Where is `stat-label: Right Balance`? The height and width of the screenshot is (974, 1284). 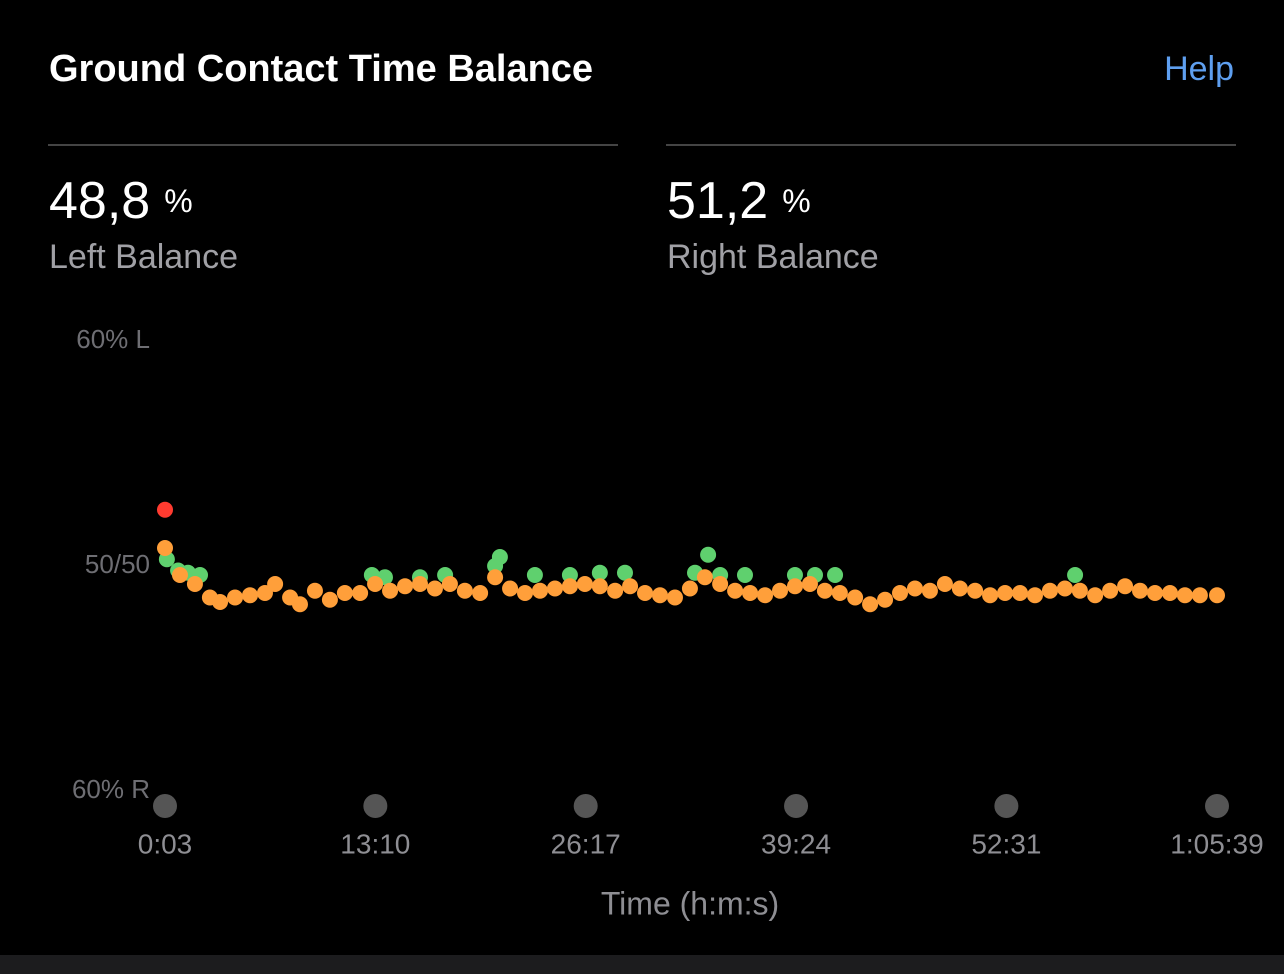
stat-label: Right Balance is located at coordinates (773, 257).